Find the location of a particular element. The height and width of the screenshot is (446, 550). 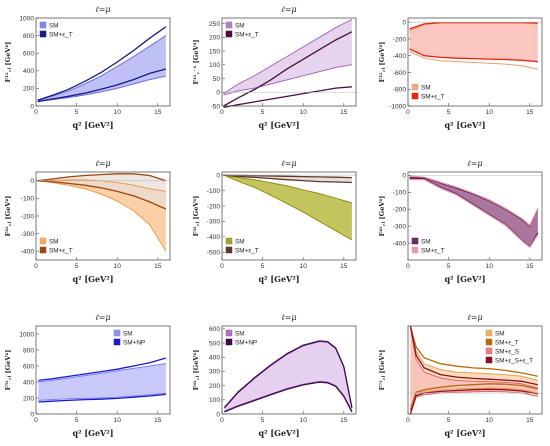

y-tick-label: -800 is located at coordinates (400, 90).